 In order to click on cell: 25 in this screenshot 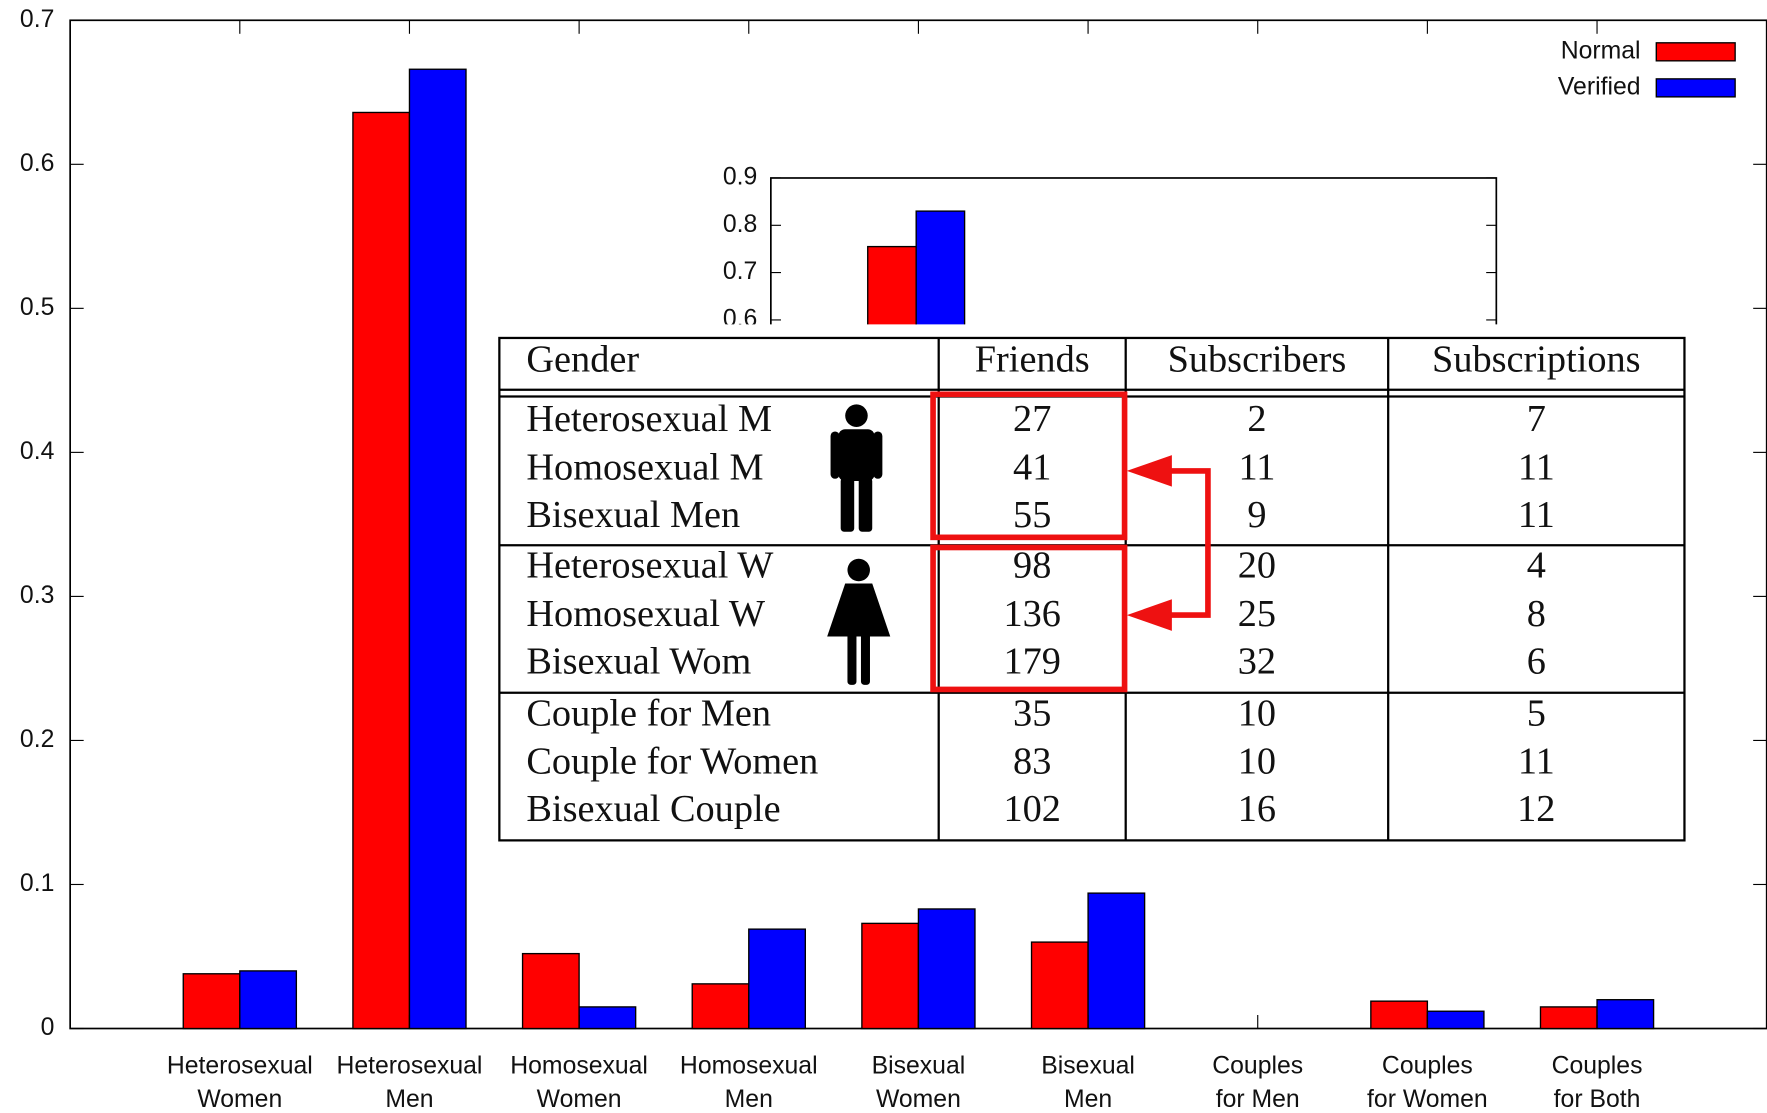, I will do `click(1257, 614)`.